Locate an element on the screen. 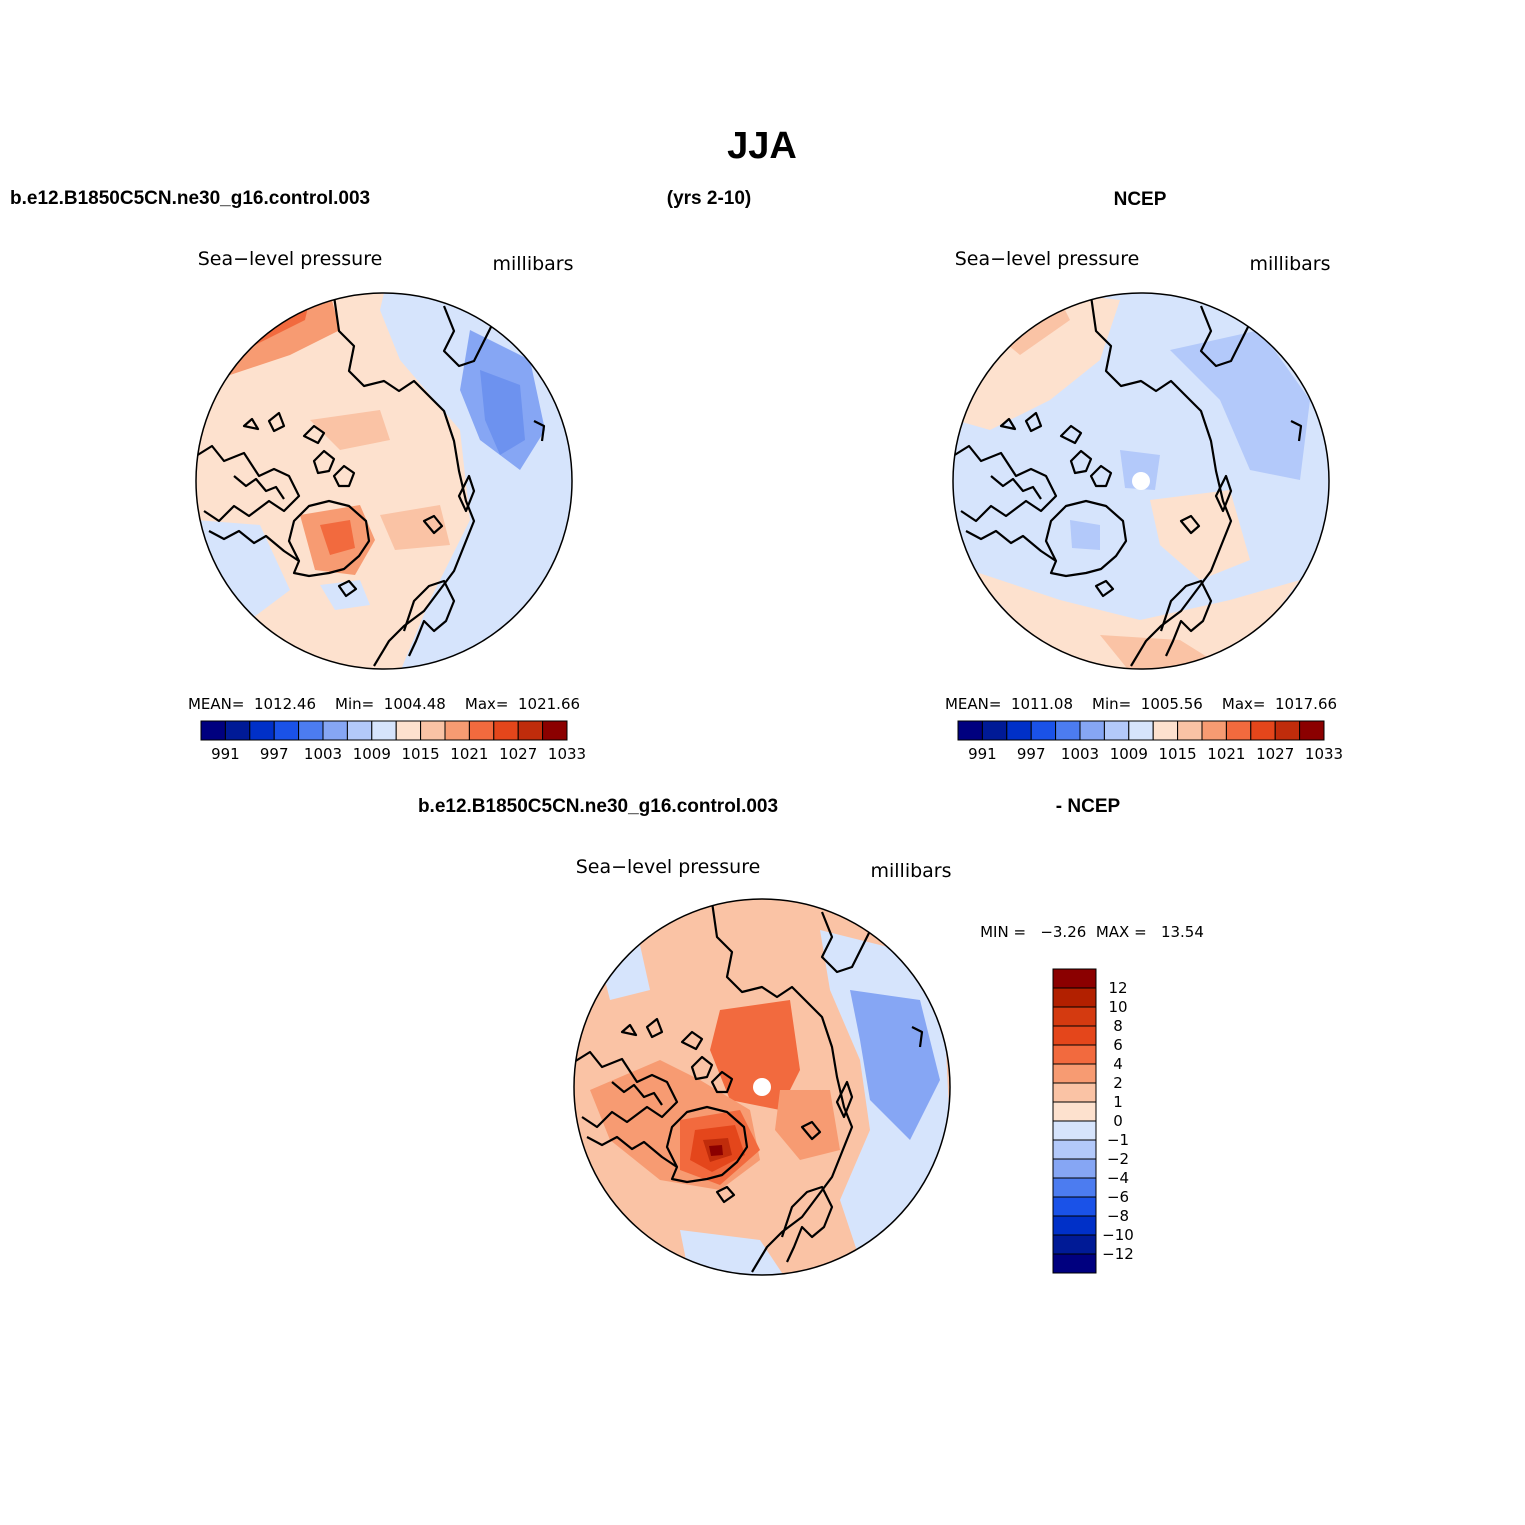  colorbar-tick-label: 8 is located at coordinates (1118, 1026).